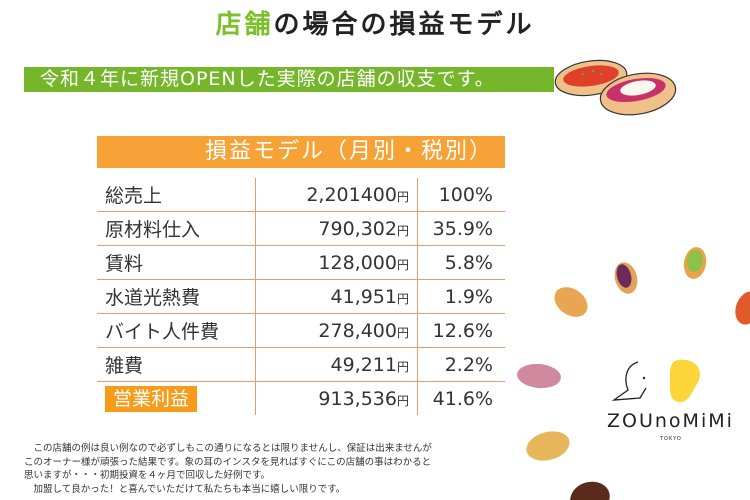 The width and height of the screenshot is (750, 500). Describe the element at coordinates (176, 296) in the screenshot. I see `row-label: 水道光熱費` at that location.